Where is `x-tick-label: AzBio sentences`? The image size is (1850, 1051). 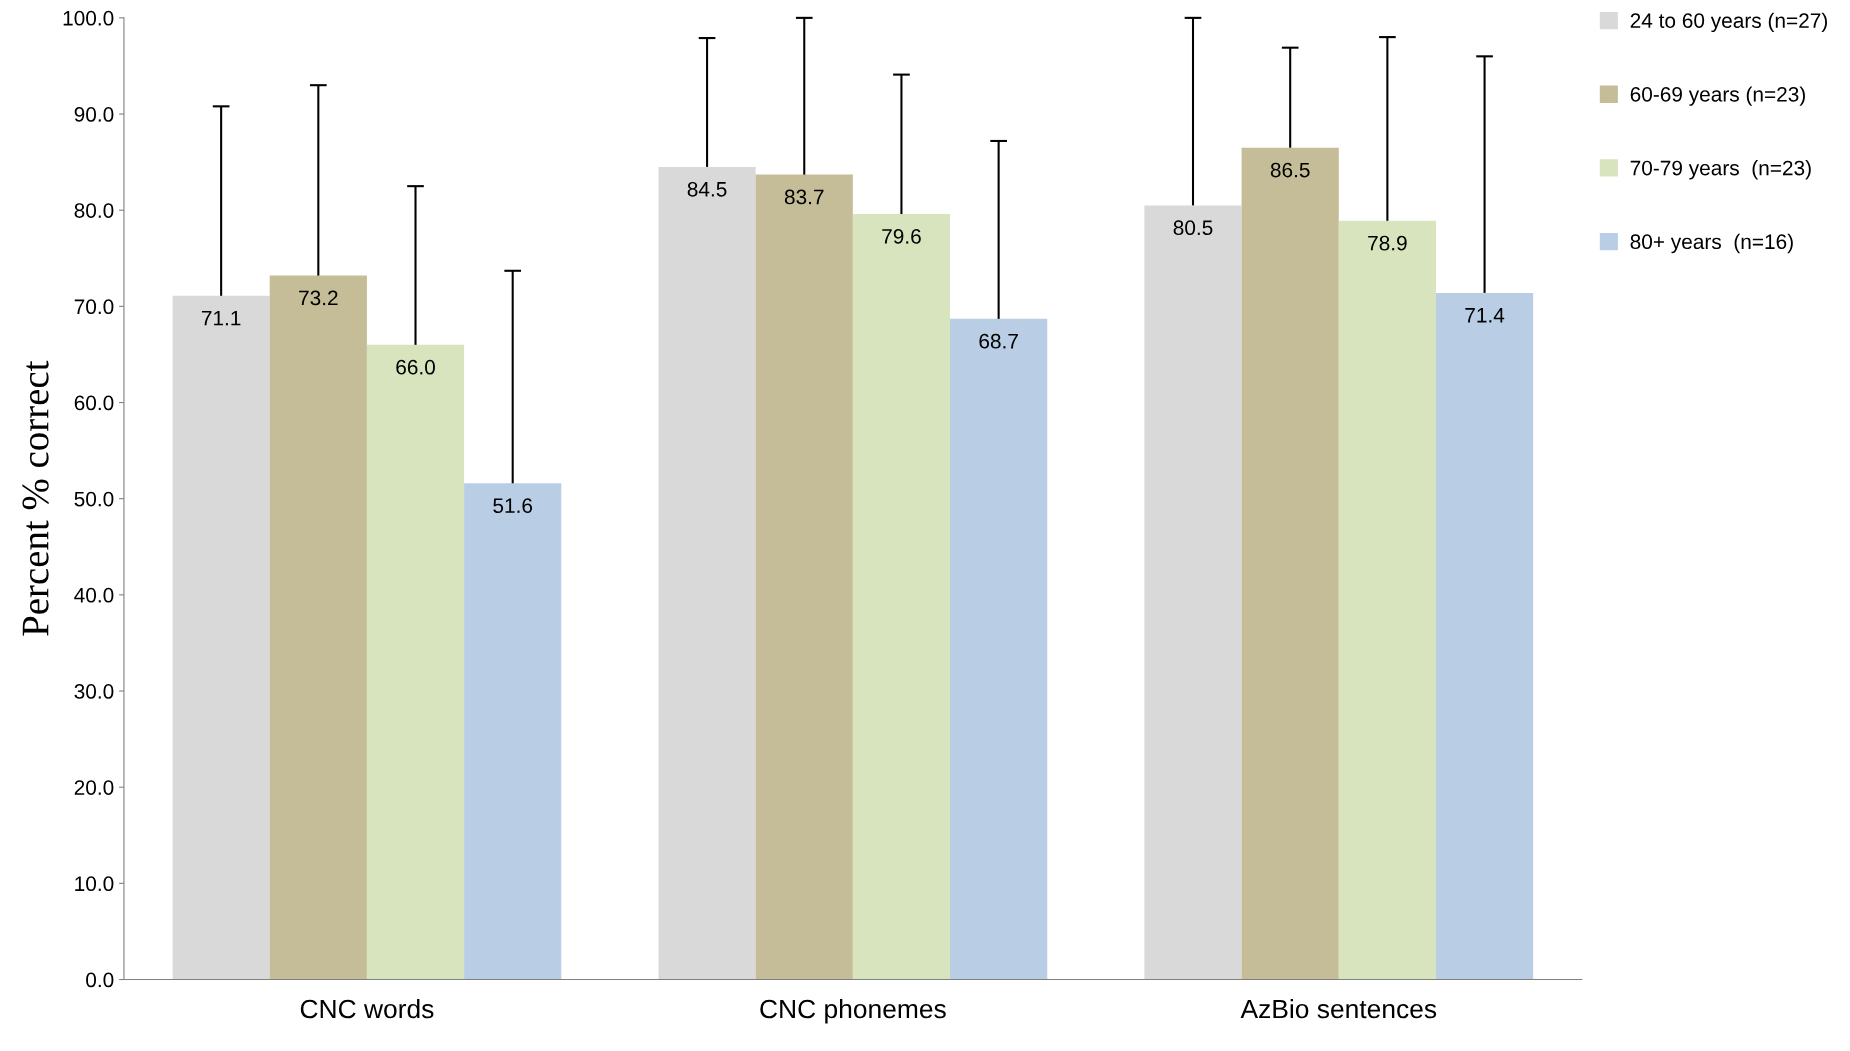 x-tick-label: AzBio sentences is located at coordinates (1338, 1008).